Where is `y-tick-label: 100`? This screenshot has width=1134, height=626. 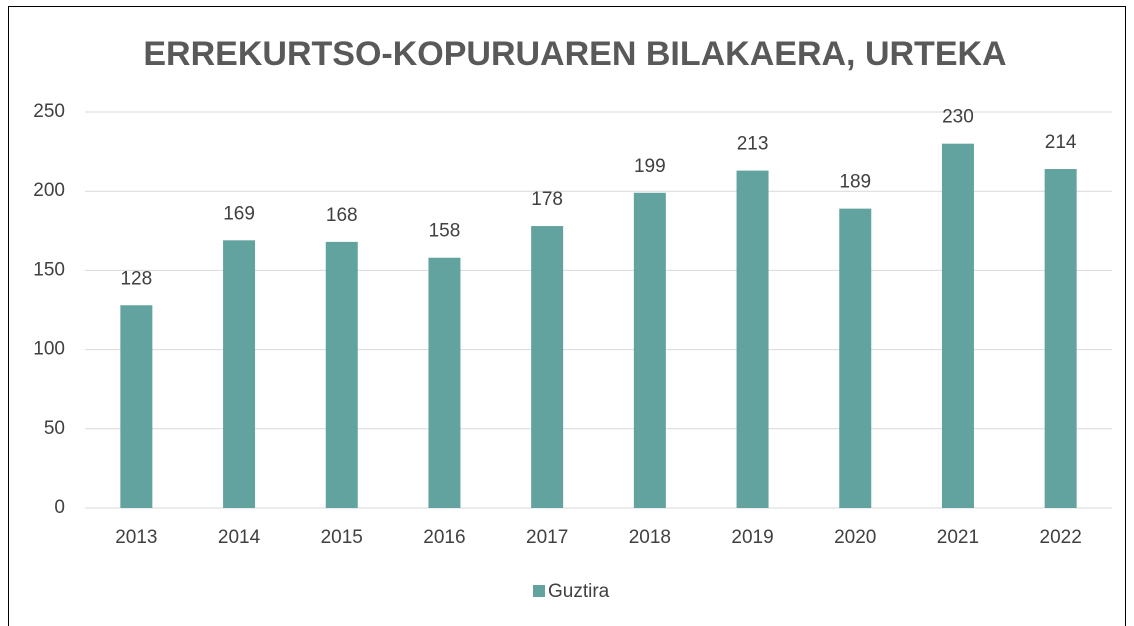 y-tick-label: 100 is located at coordinates (49, 349).